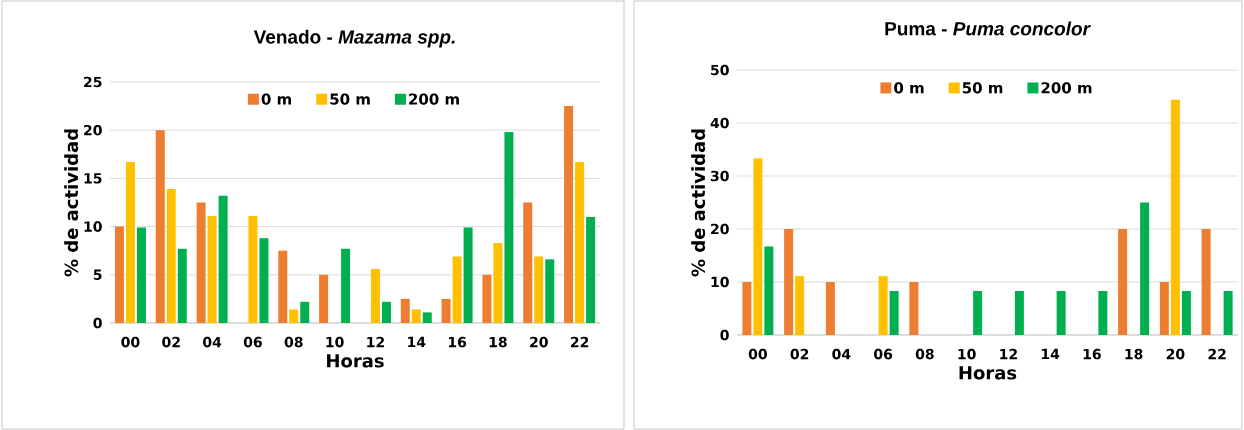  I want to click on y-tick-label: 15, so click(93, 178).